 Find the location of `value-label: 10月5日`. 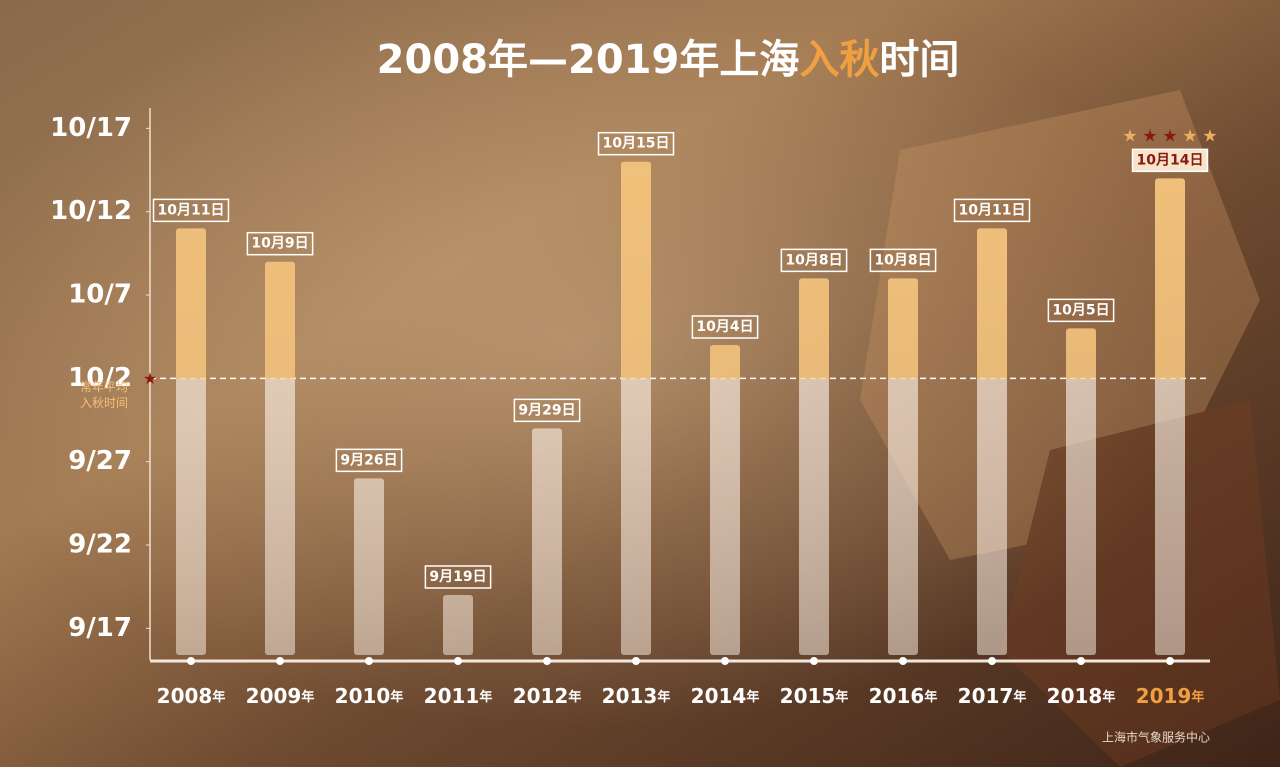

value-label: 10月5日 is located at coordinates (1080, 310).